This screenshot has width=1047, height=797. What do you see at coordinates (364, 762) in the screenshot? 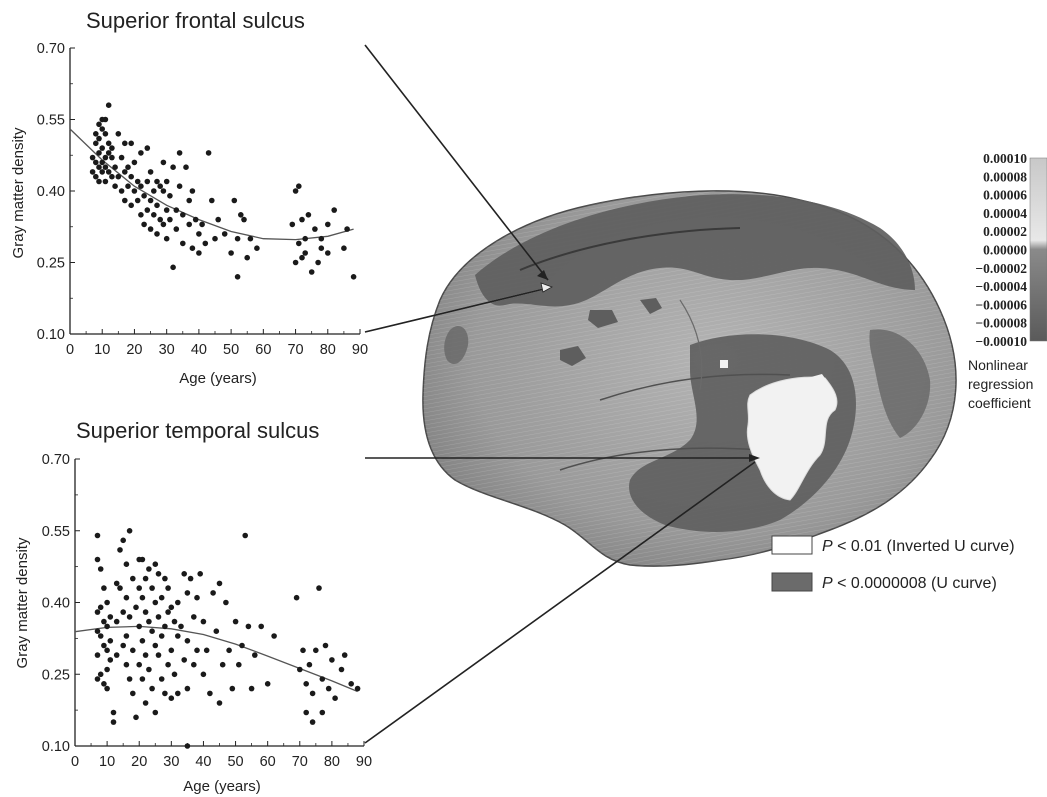
I see `plot2-x-tick-label: 90` at bounding box center [364, 762].